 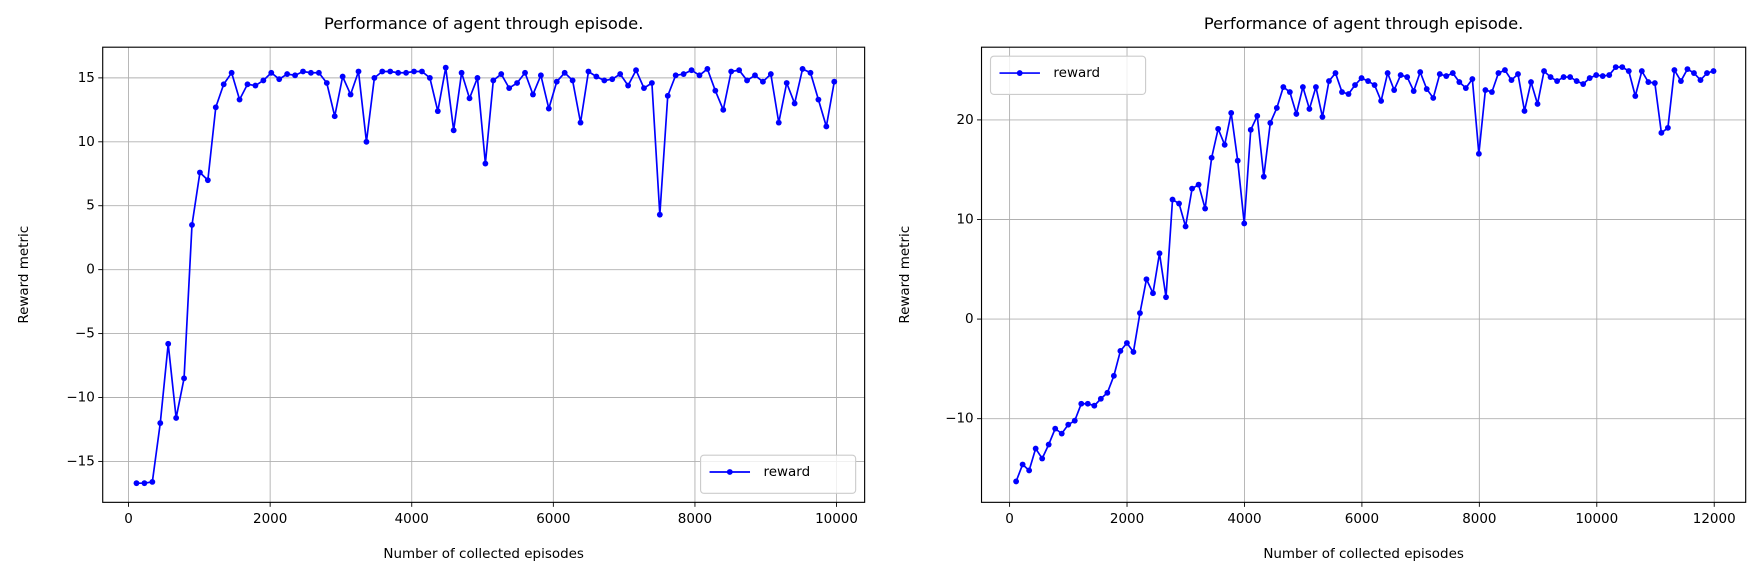 I want to click on y-tick-label: −15, so click(x=80, y=461).